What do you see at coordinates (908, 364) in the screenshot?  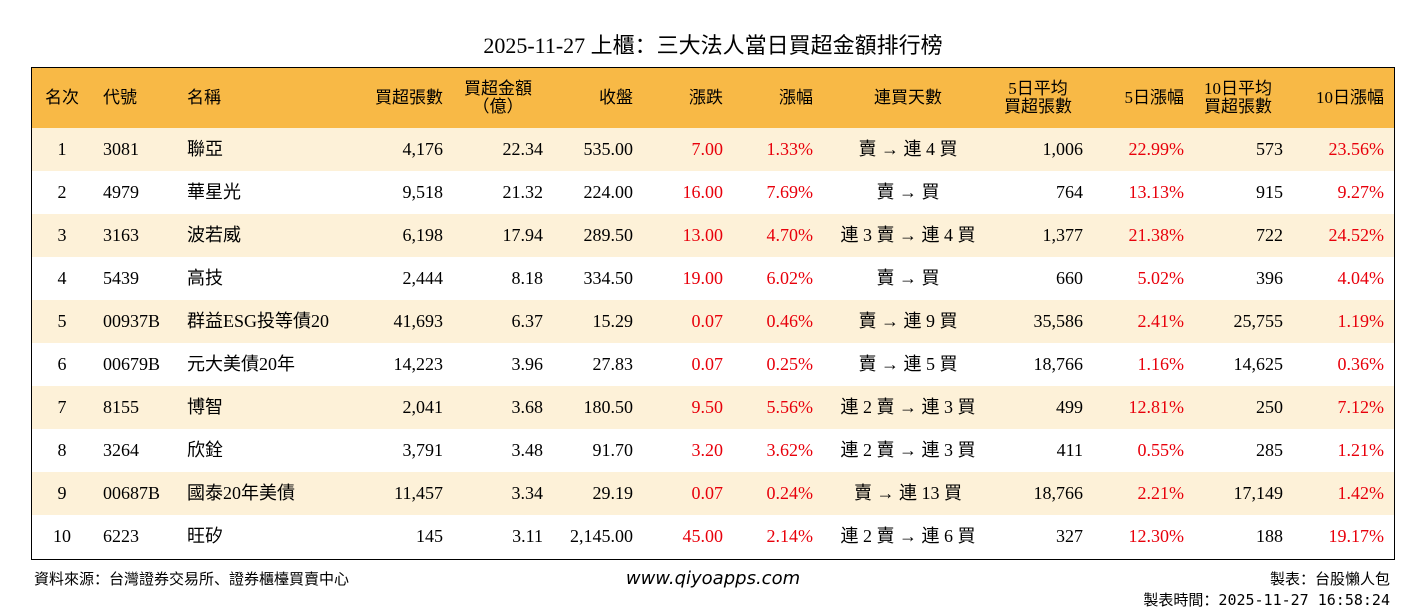 I see `cell: 賣 → 連 5 買` at bounding box center [908, 364].